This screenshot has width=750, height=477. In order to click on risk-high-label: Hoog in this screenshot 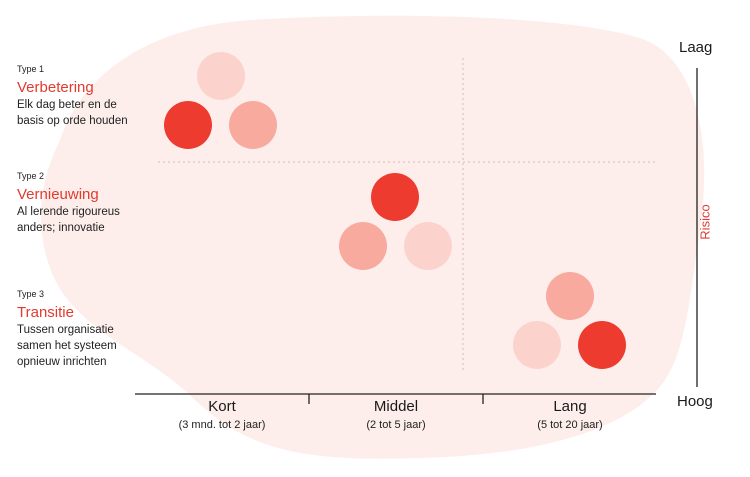, I will do `click(695, 401)`.